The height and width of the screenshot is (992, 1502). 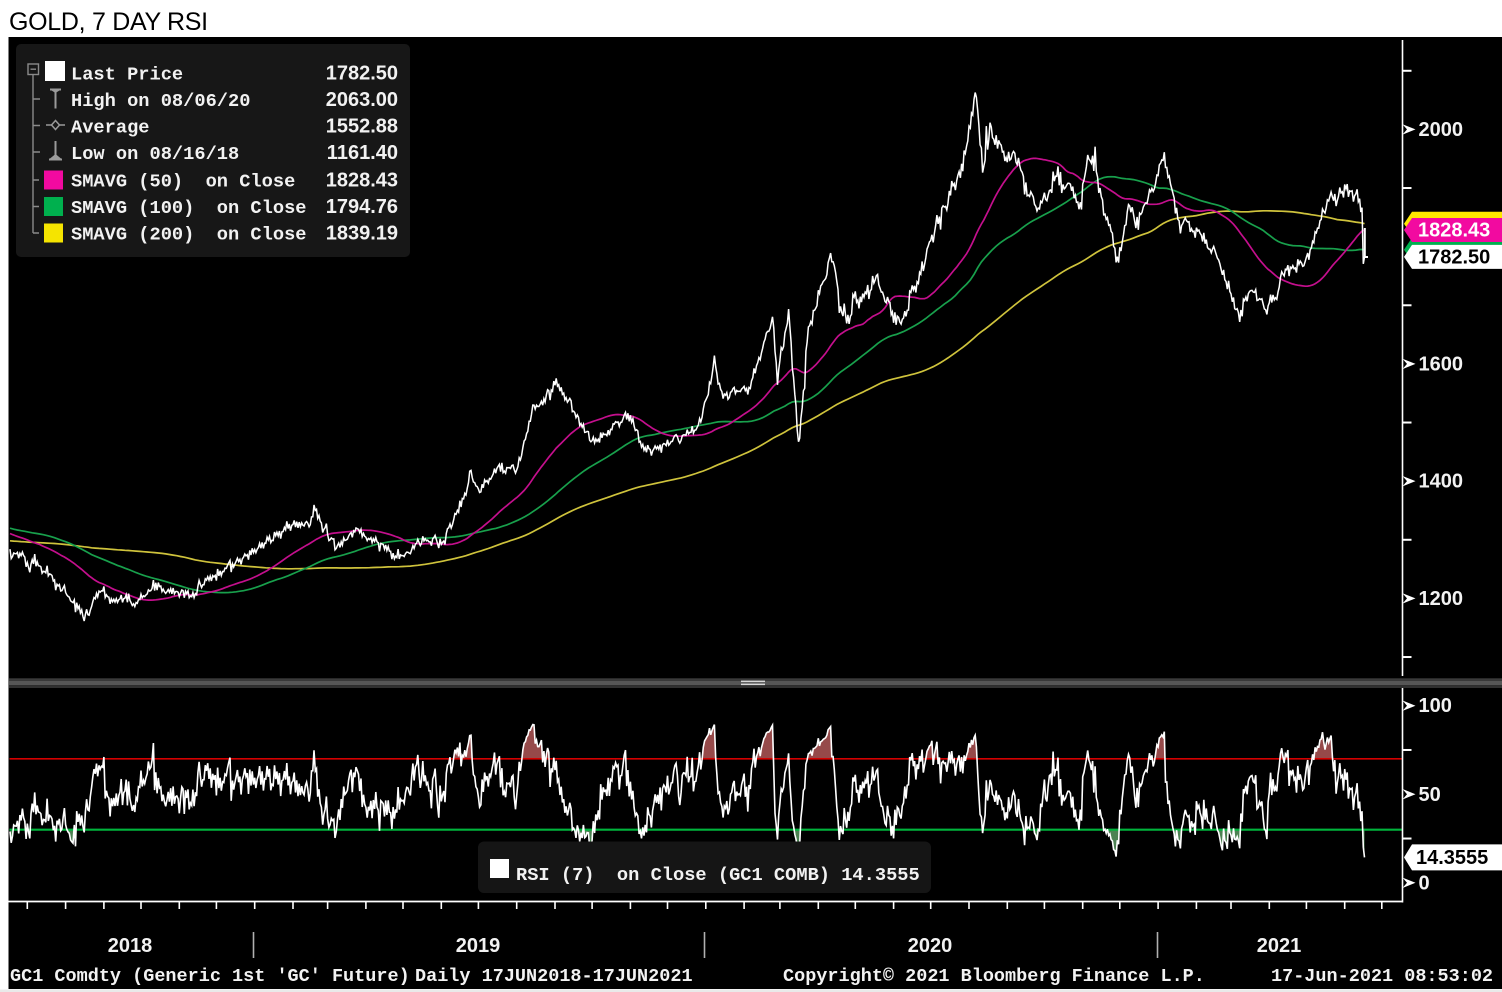 I want to click on svg-text: 0, so click(x=1424, y=883).